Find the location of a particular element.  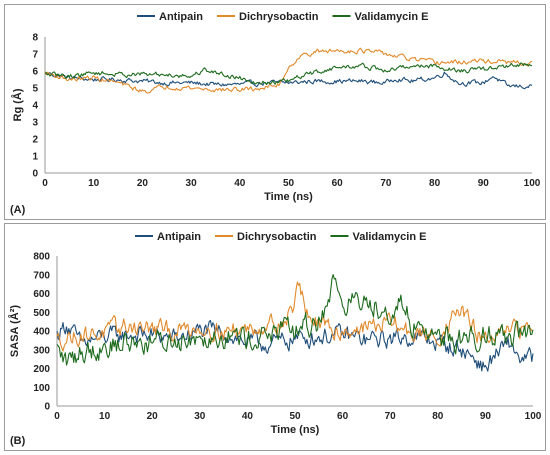

chart-a-x-tick-label: 80 is located at coordinates (435, 183).